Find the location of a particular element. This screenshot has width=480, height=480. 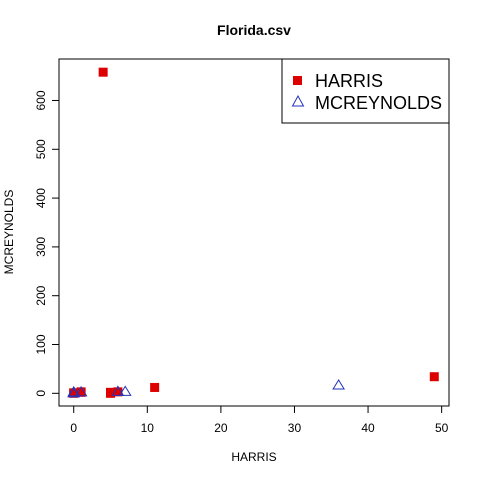

legend-mcreynolds-label: MCREYNOLDS is located at coordinates (378, 103).